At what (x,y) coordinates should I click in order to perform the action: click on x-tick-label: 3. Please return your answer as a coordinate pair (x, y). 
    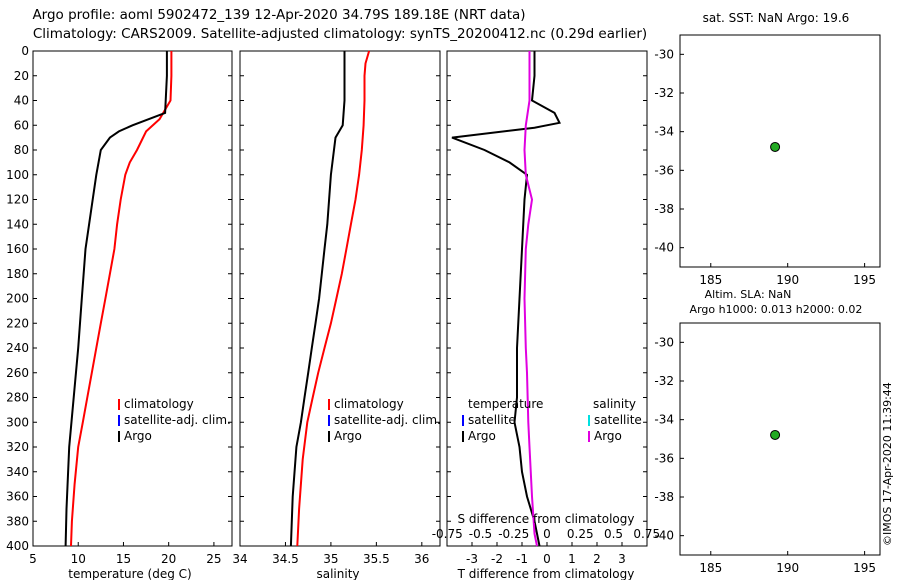
    Looking at the image, I should click on (622, 559).